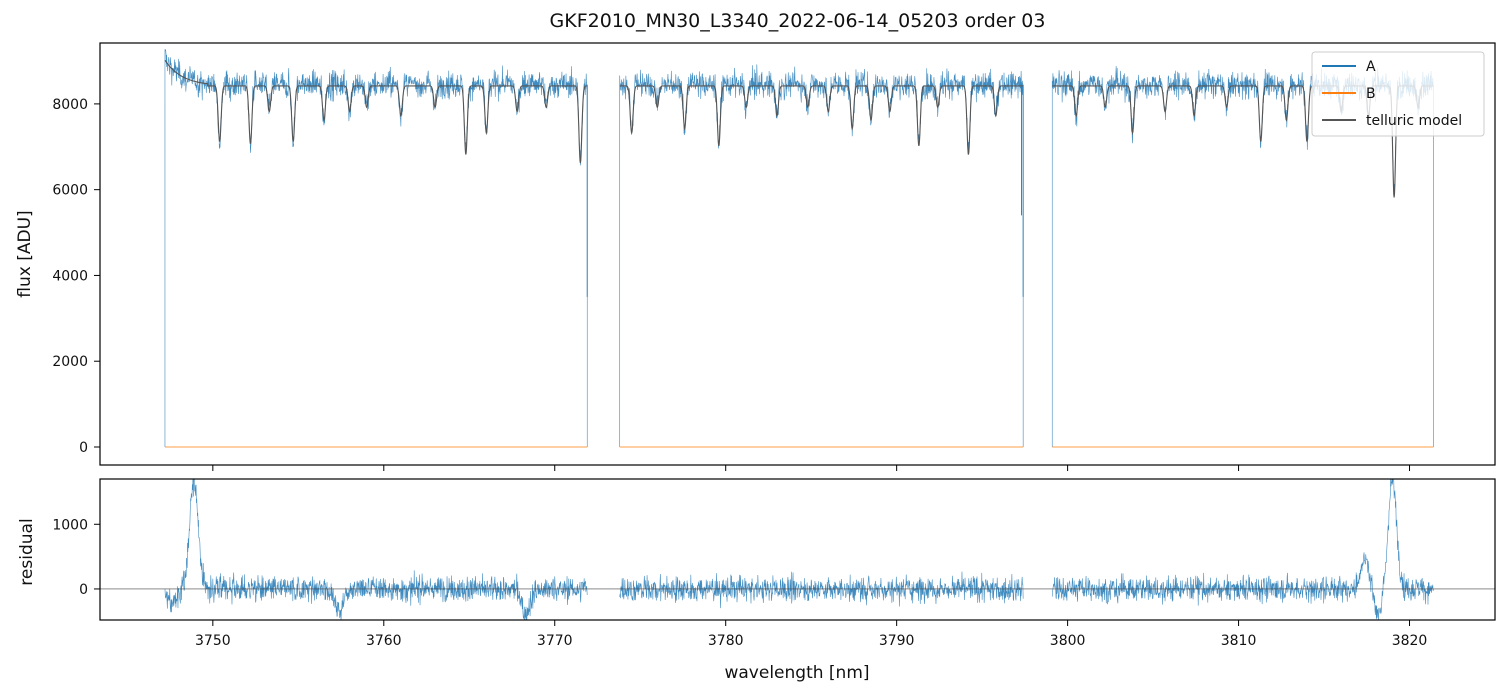 The image size is (1510, 696). What do you see at coordinates (384, 641) in the screenshot?
I see `residual-x-tick-label-3760: 3760` at bounding box center [384, 641].